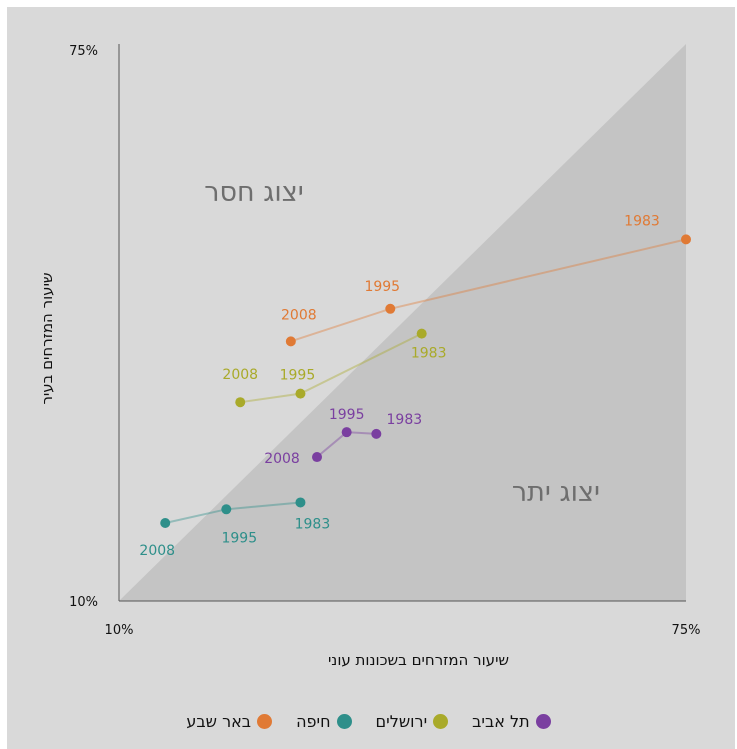  I want to click on x-tick-label-min: 10%, so click(119, 630).